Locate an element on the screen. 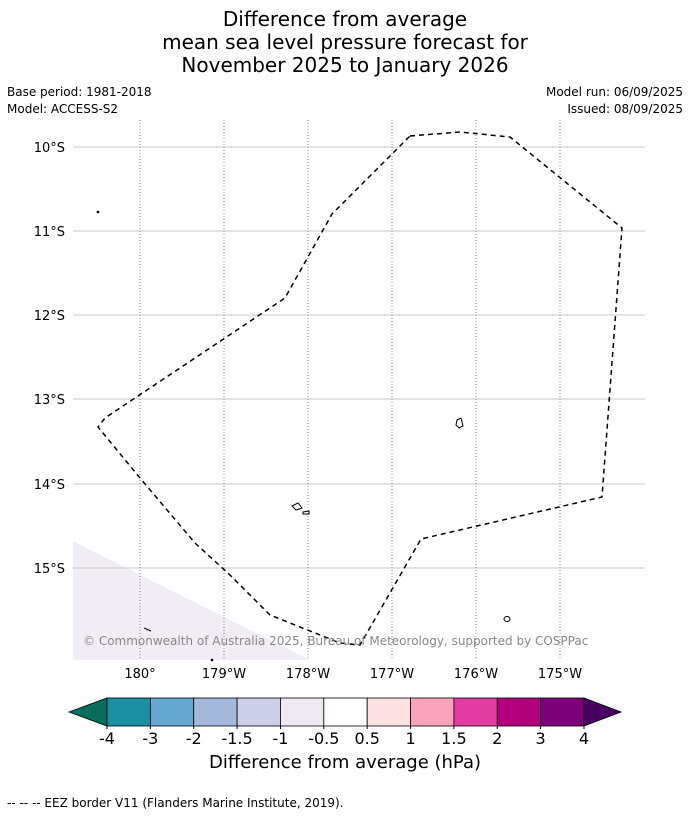 The height and width of the screenshot is (816, 690). colorbar is located at coordinates (345, 712).